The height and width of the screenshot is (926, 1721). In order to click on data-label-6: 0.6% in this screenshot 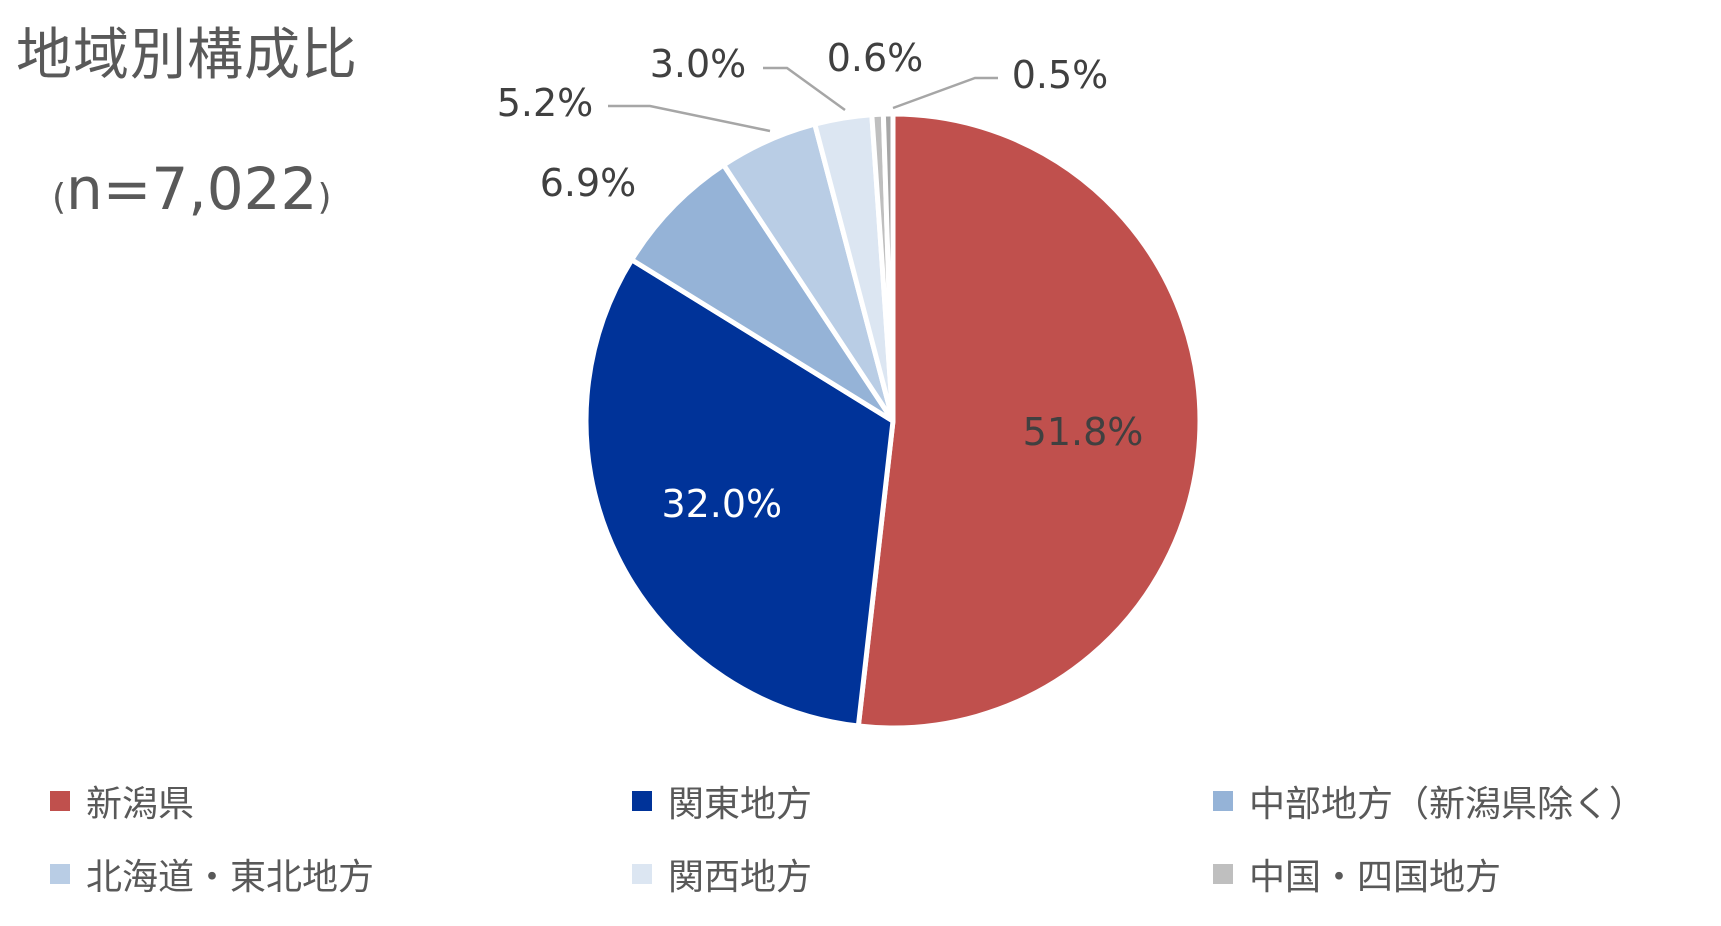, I will do `click(875, 58)`.